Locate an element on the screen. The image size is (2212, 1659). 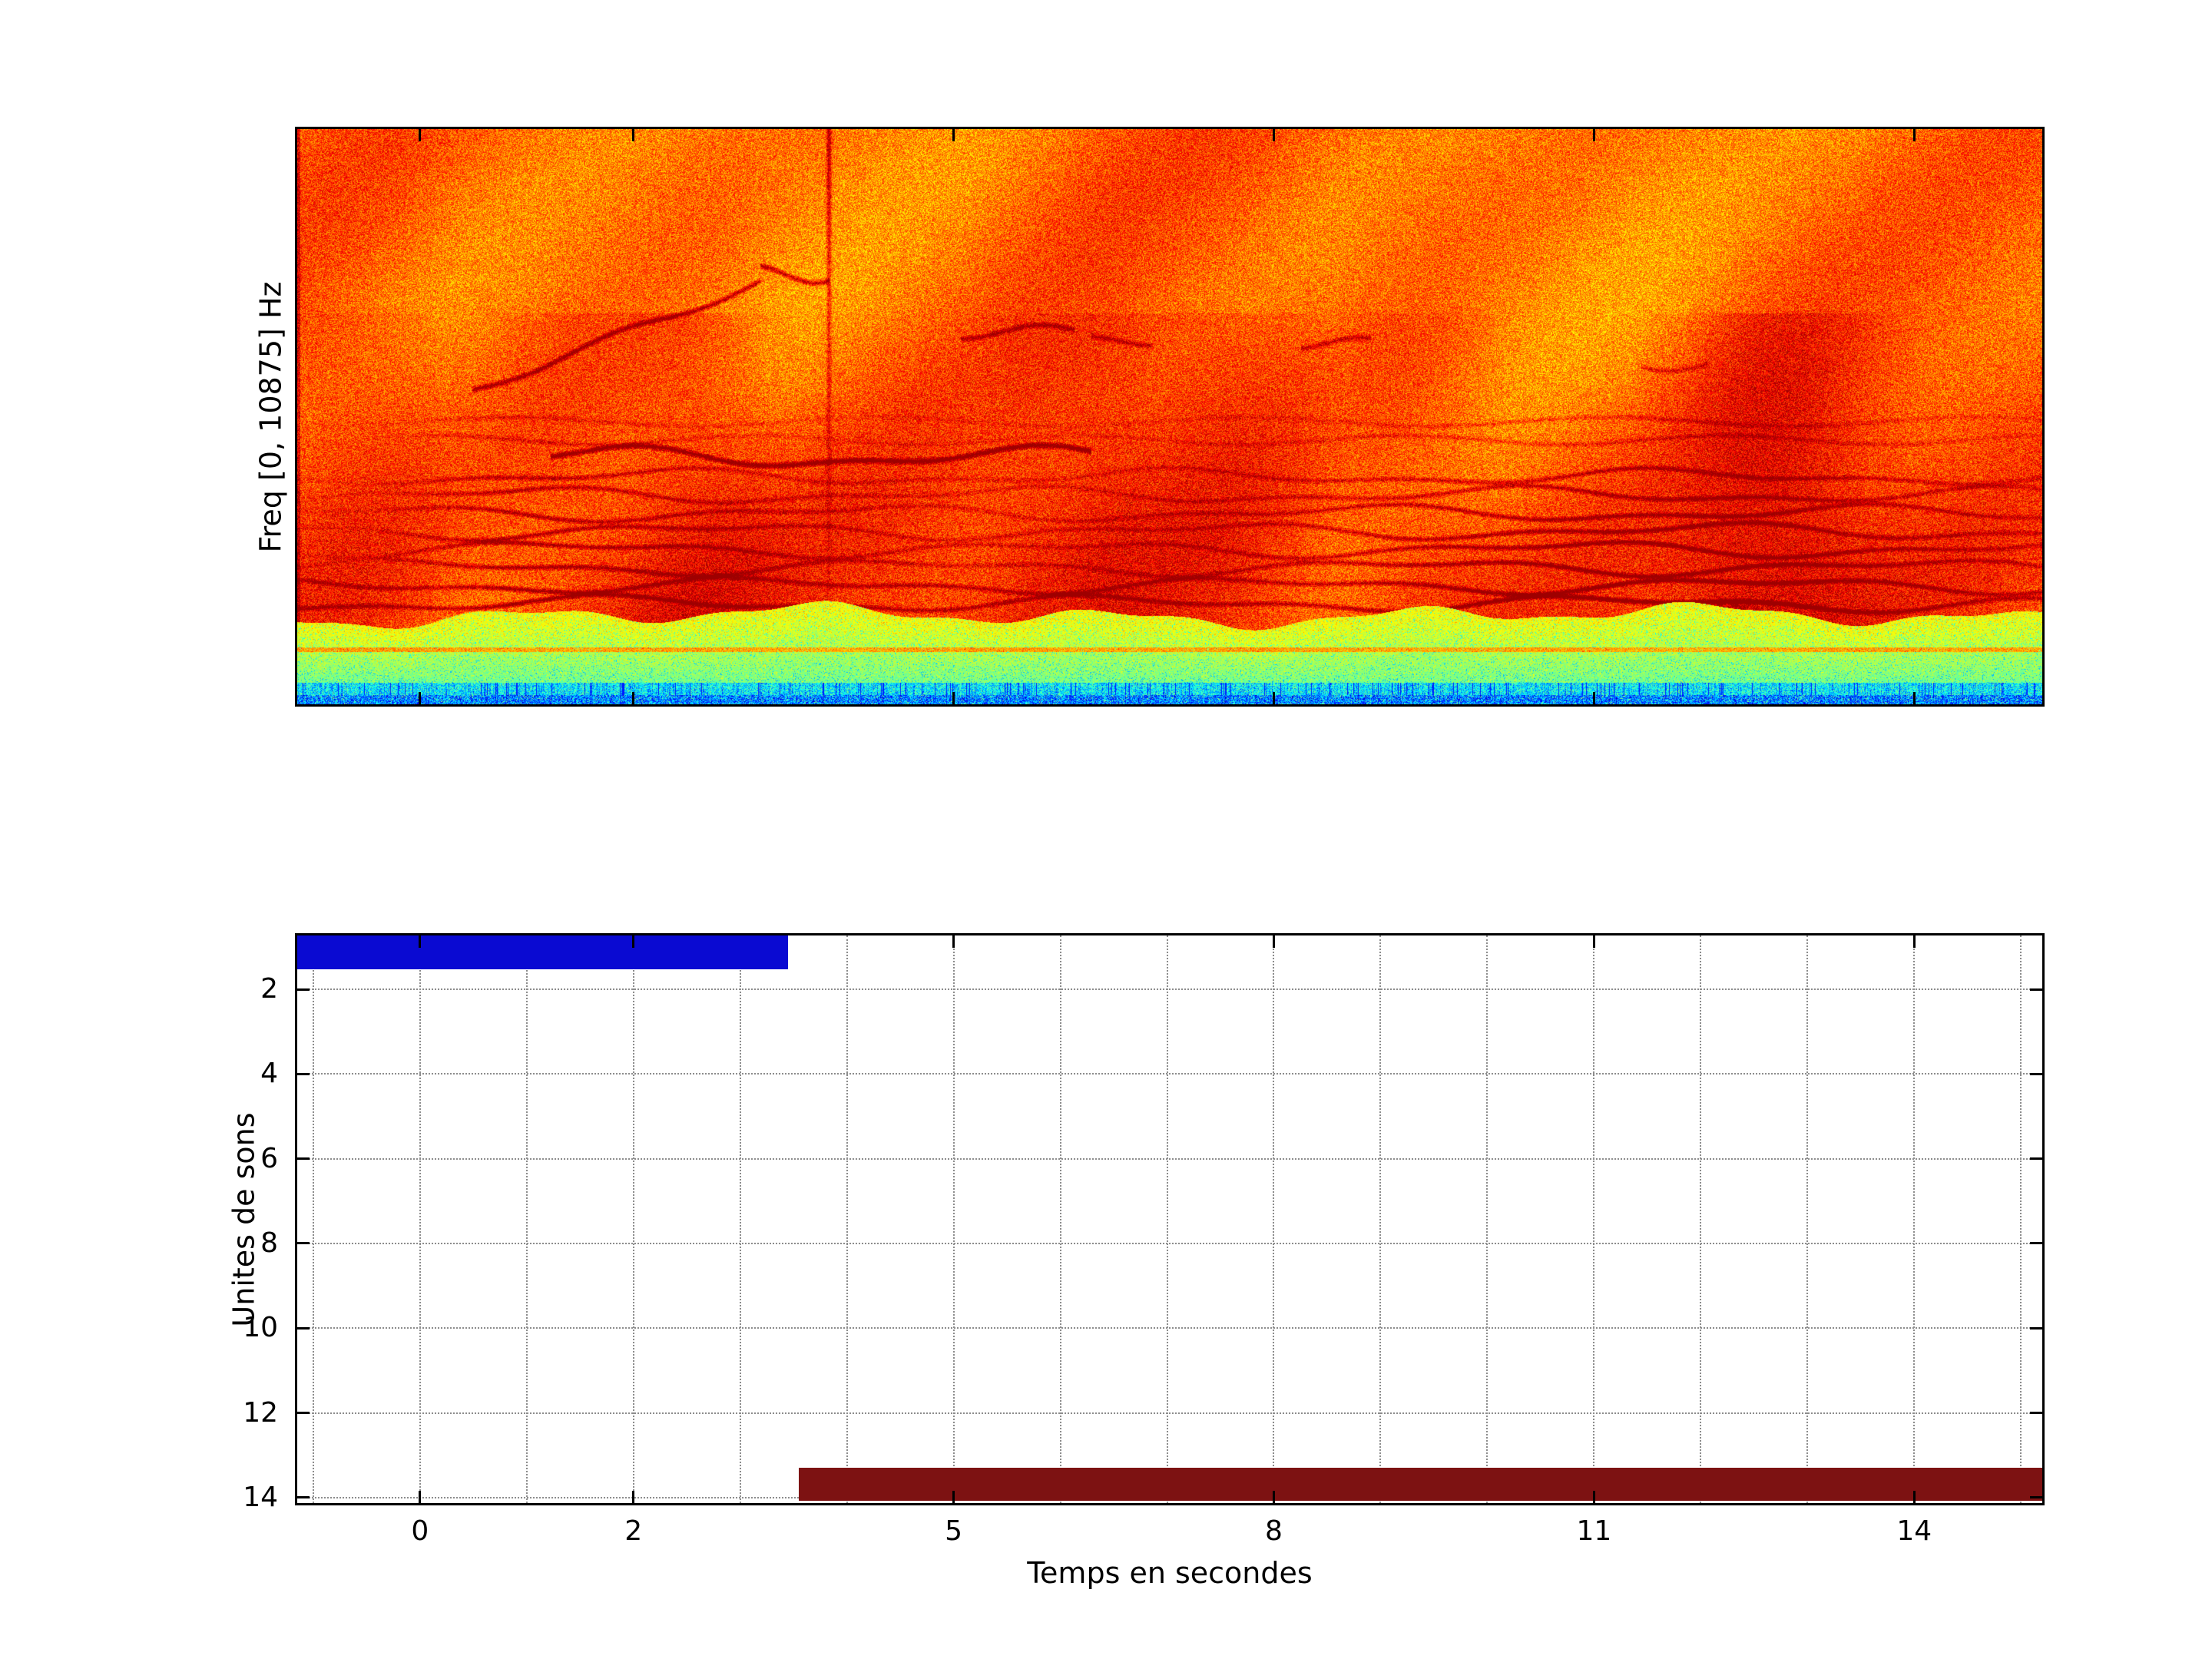
bar-ytick-label: 2 is located at coordinates (269, 989).